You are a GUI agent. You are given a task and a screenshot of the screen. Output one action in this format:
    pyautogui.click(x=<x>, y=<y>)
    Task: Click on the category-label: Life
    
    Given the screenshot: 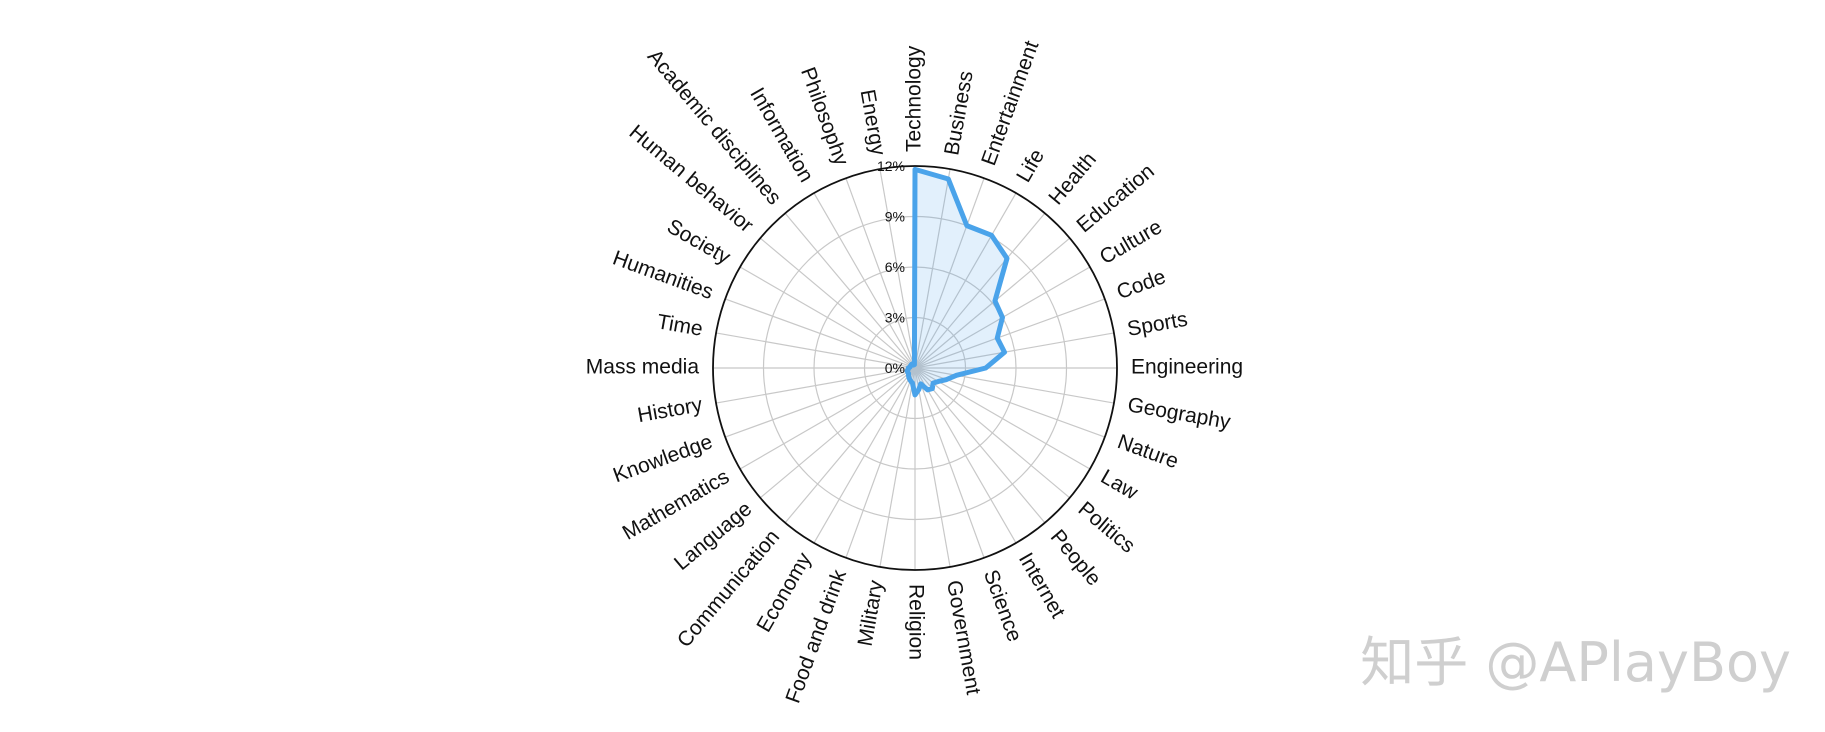 What is the action you would take?
    pyautogui.click(x=1030, y=165)
    